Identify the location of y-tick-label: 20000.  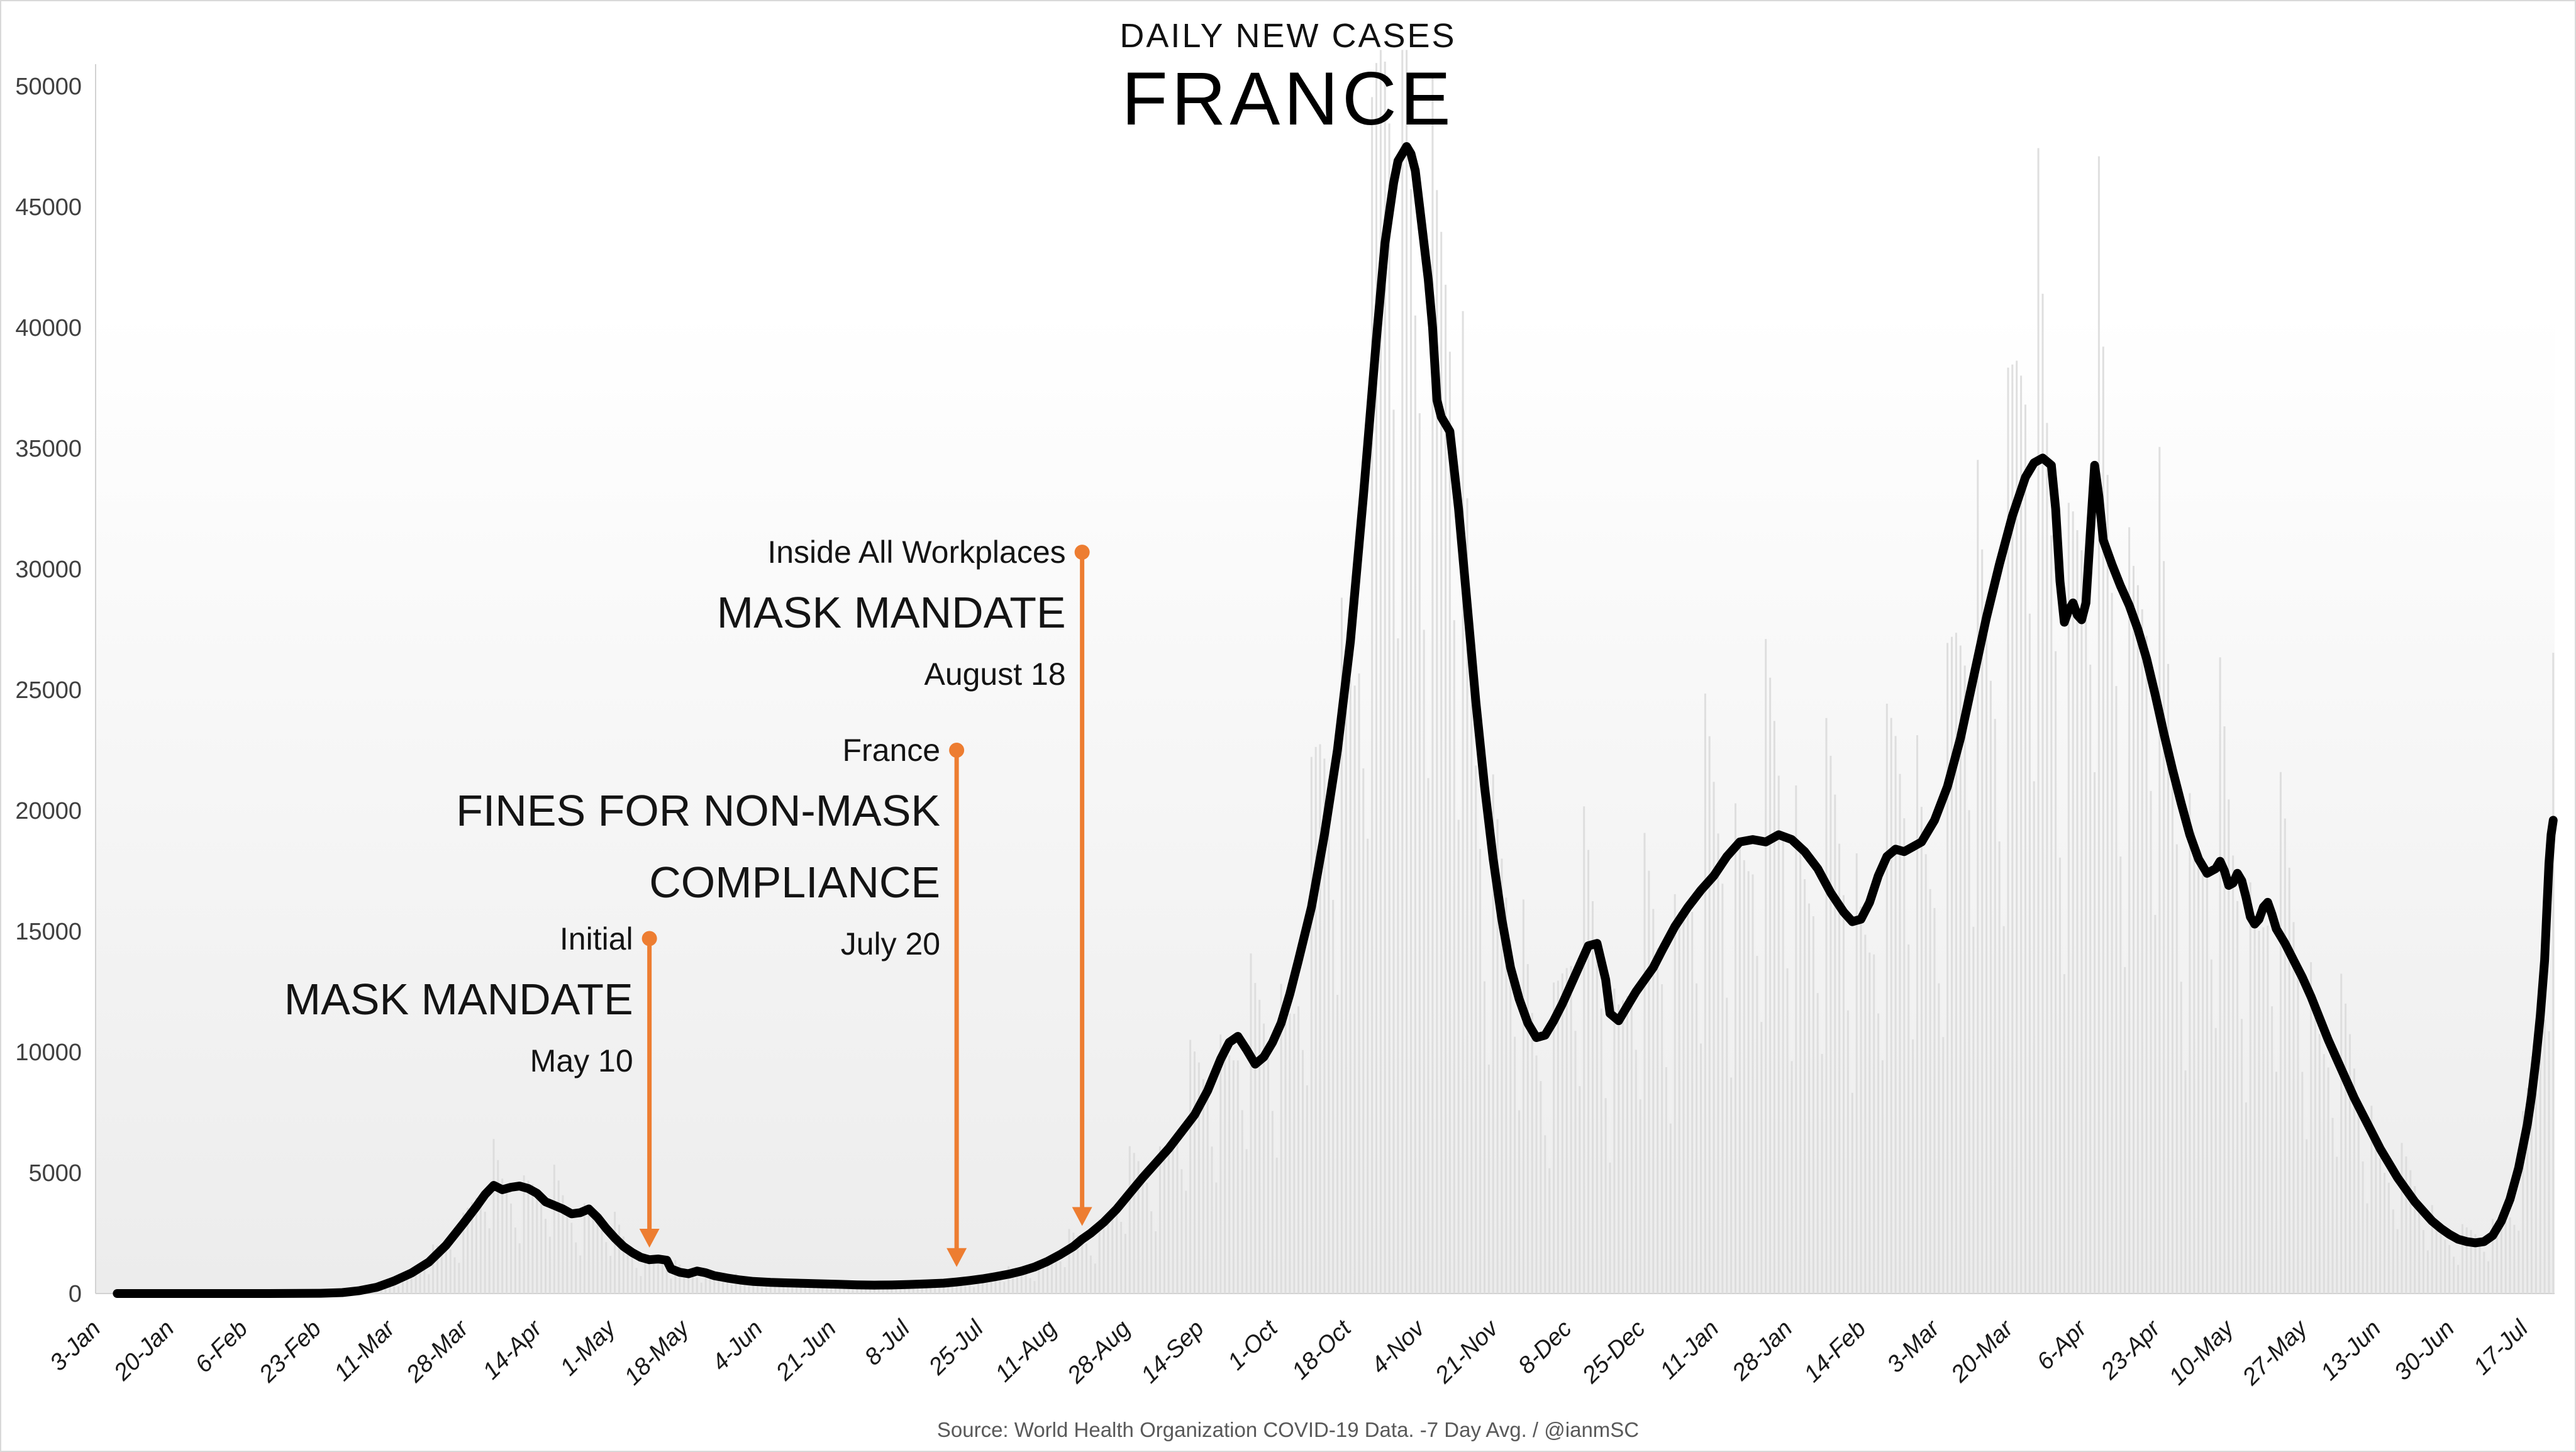
(48, 811).